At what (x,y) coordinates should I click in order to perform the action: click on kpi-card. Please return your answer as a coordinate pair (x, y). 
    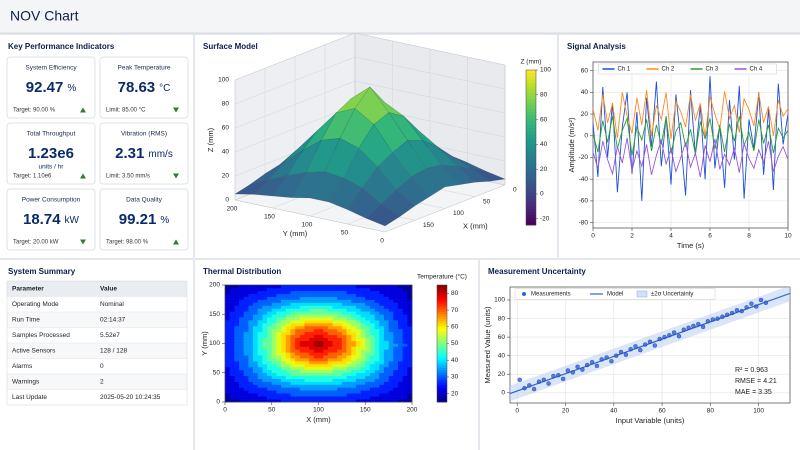
    Looking at the image, I should click on (51, 219).